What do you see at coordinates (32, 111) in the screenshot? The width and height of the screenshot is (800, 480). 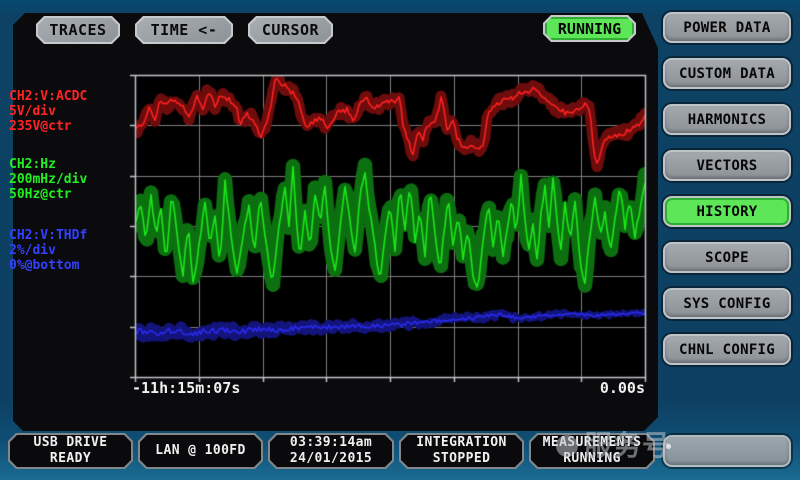 I see `channel-scale: 5V/div` at bounding box center [32, 111].